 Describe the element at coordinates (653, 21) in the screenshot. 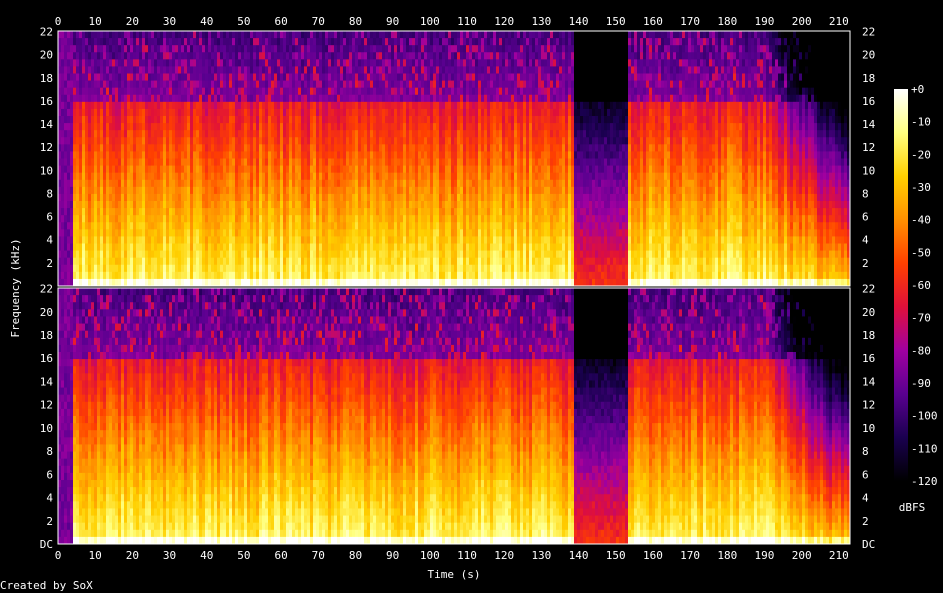

I see `x-tick-label-top: 160` at that location.